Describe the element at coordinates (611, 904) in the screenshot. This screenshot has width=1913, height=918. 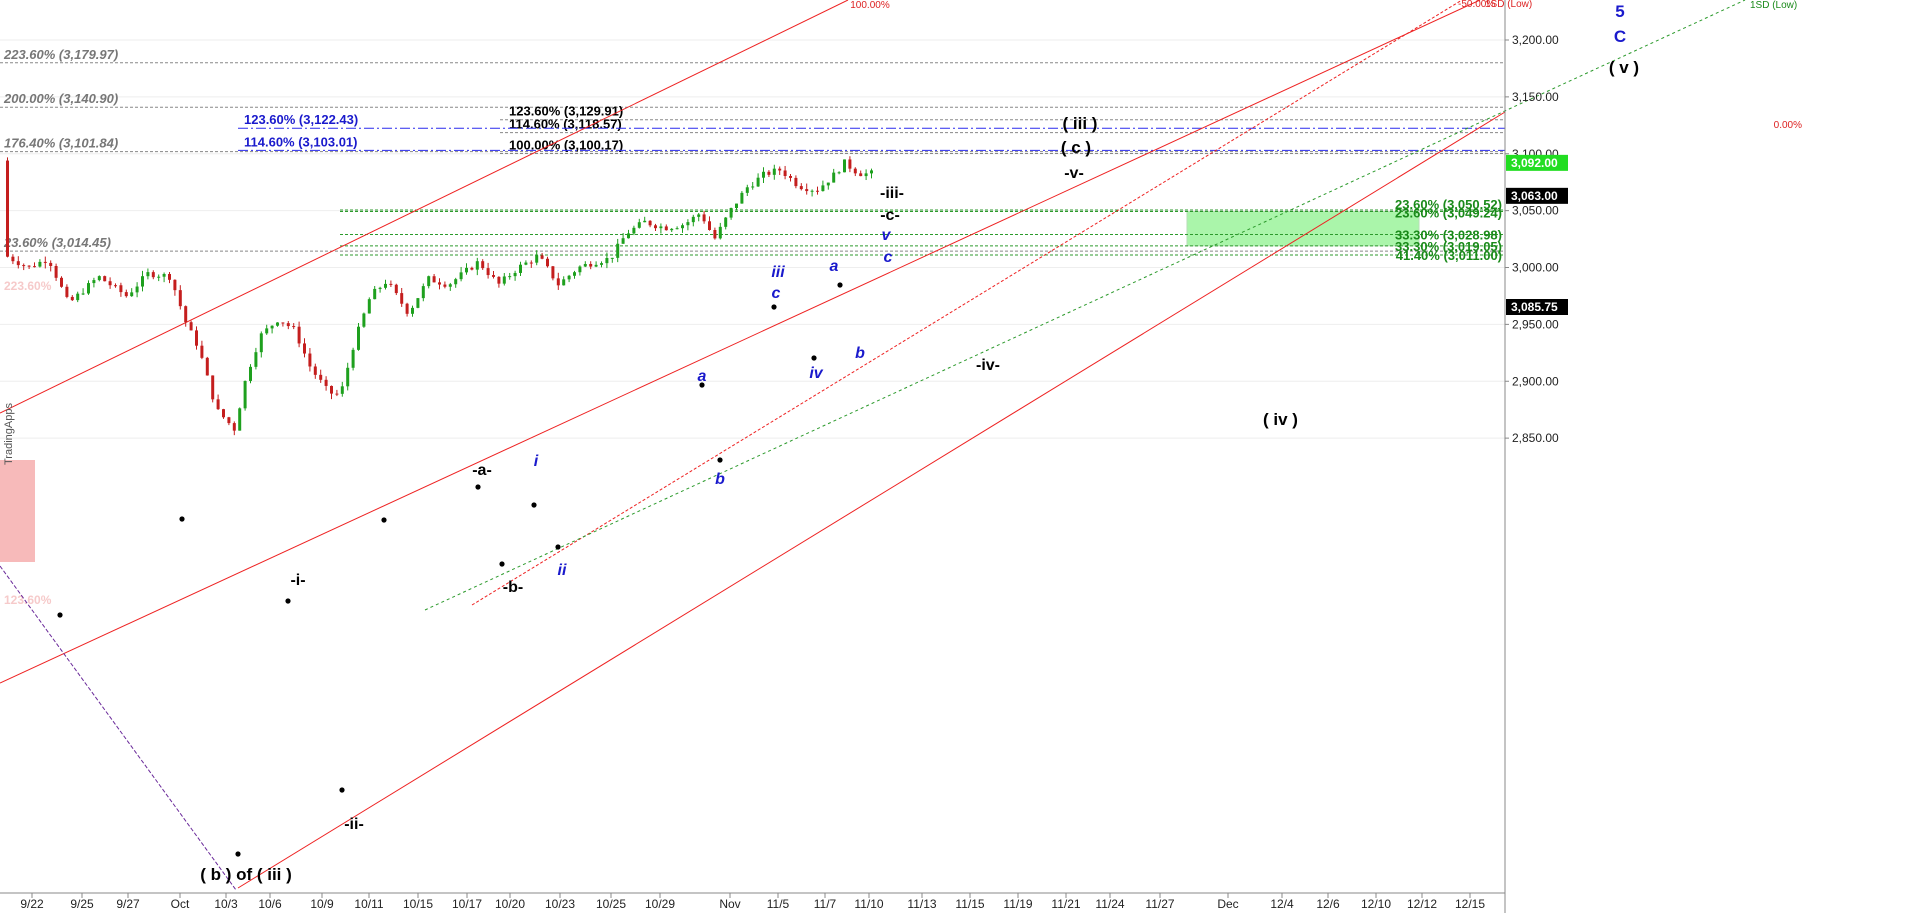
I see `date-tick-label: 10/25` at that location.